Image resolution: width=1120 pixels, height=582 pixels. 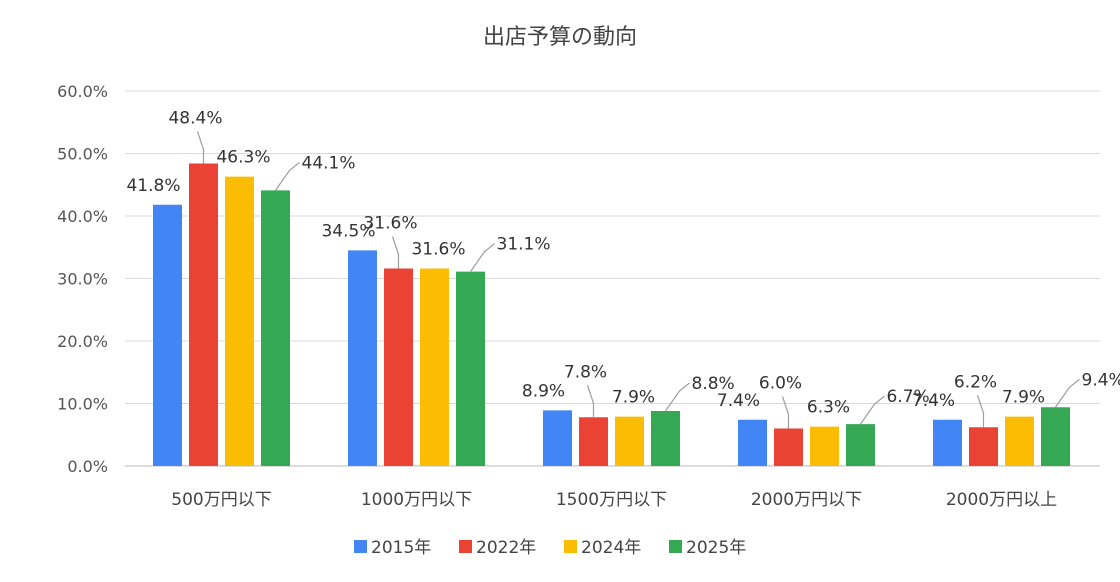 What do you see at coordinates (82, 154) in the screenshot?
I see `y-tick-label: 50.0%` at bounding box center [82, 154].